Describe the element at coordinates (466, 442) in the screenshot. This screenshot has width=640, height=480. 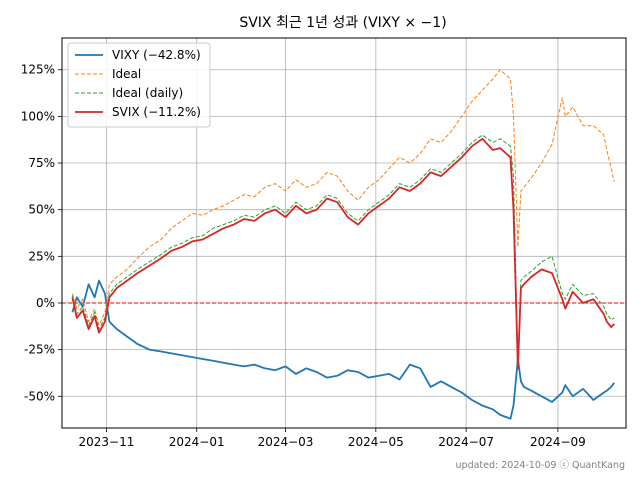
I see `x-tick-label: 2024−07` at that location.